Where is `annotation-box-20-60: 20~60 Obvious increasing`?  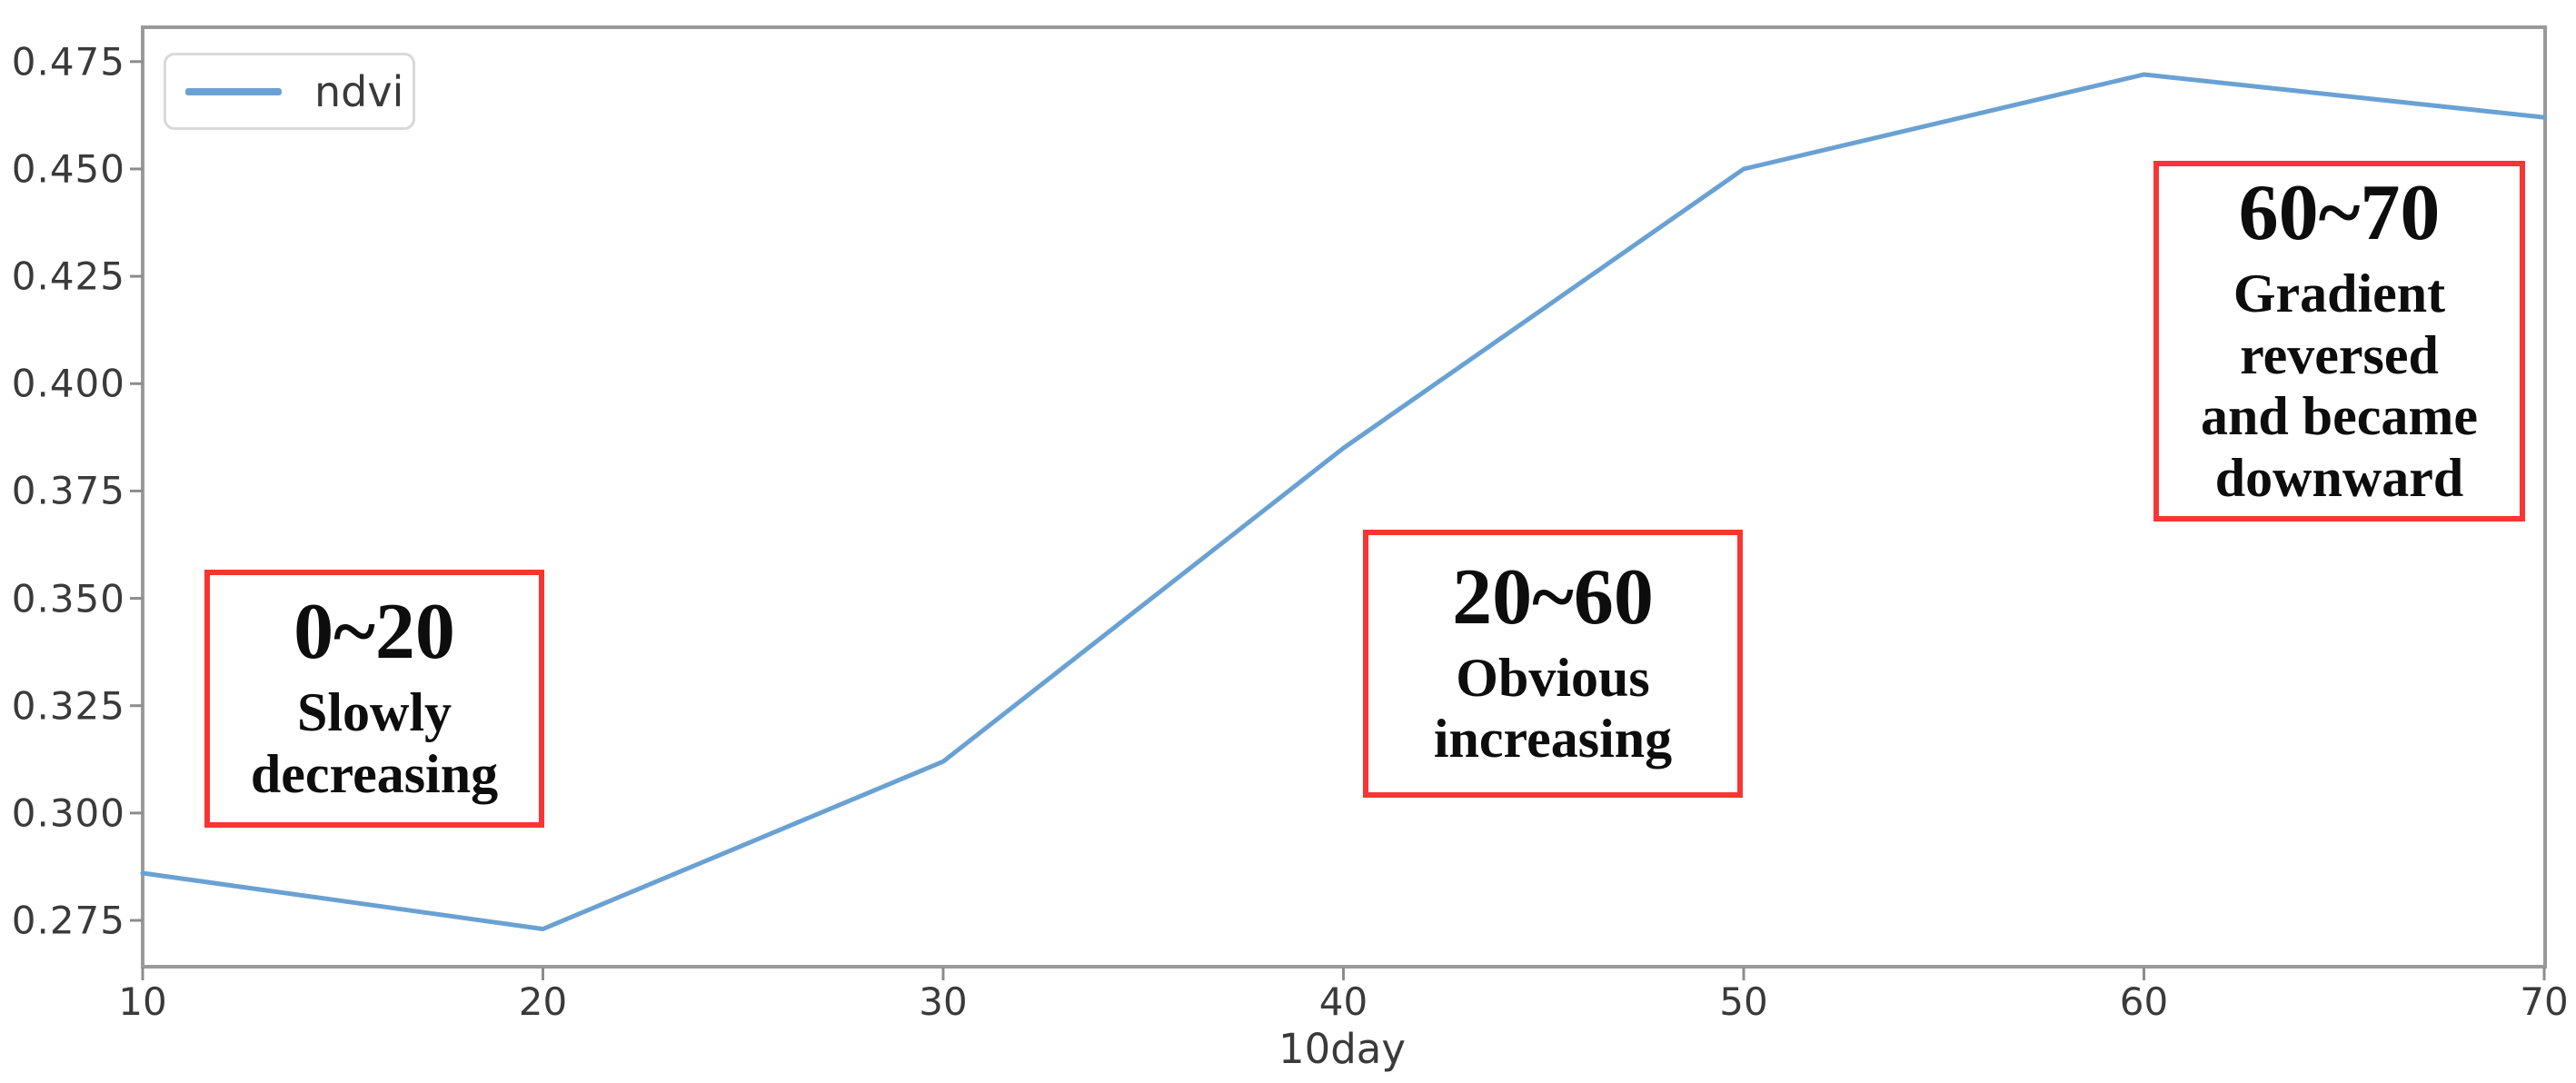
annotation-box-20-60: 20~60 Obvious increasing is located at coordinates (1553, 664).